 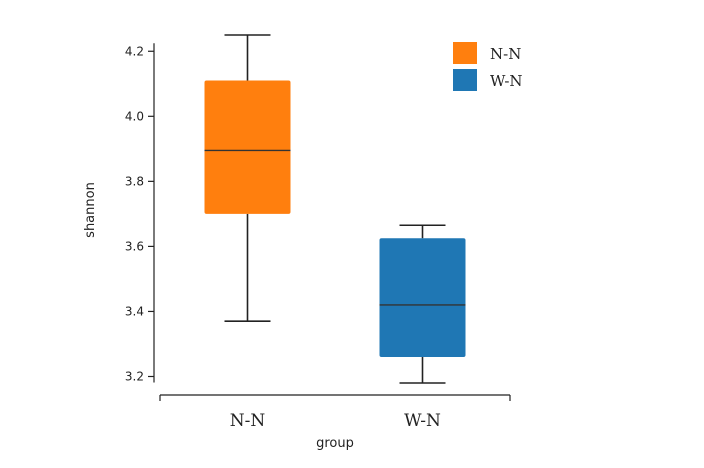 I want to click on y-axis-title: shannon, so click(x=90, y=210).